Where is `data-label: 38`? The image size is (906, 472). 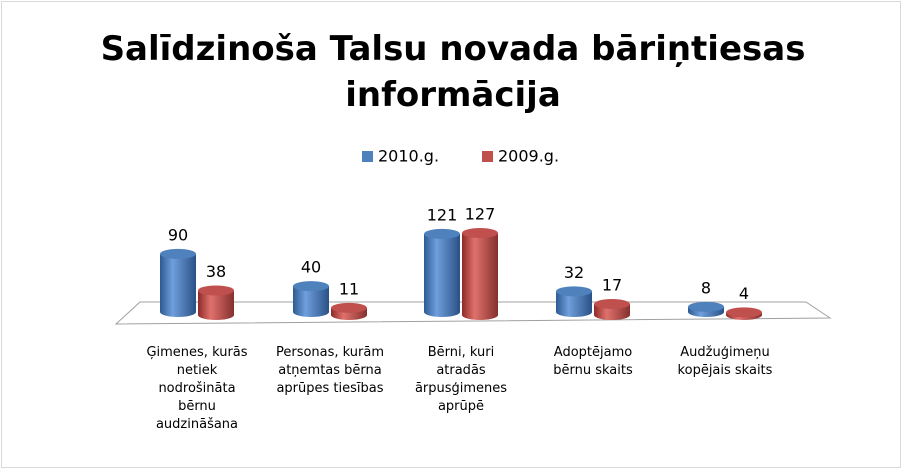
data-label: 38 is located at coordinates (216, 271).